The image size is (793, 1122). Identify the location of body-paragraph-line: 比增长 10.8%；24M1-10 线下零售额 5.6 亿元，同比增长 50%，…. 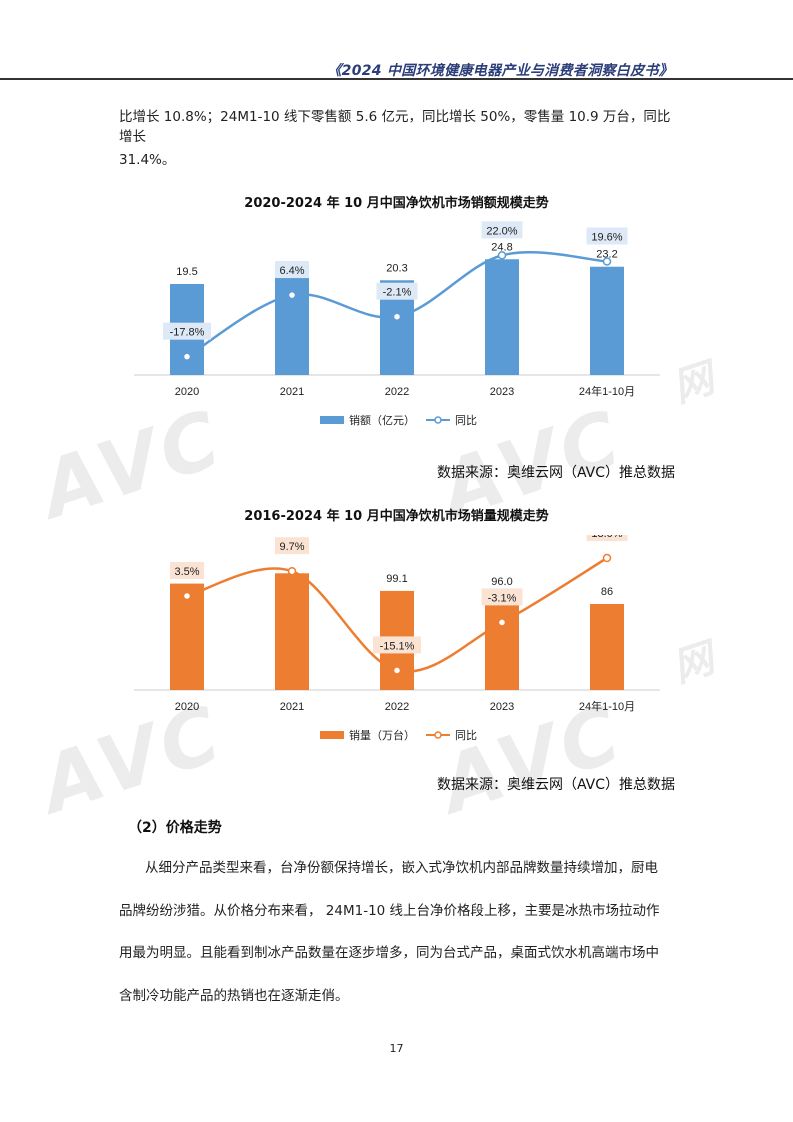
(395, 127).